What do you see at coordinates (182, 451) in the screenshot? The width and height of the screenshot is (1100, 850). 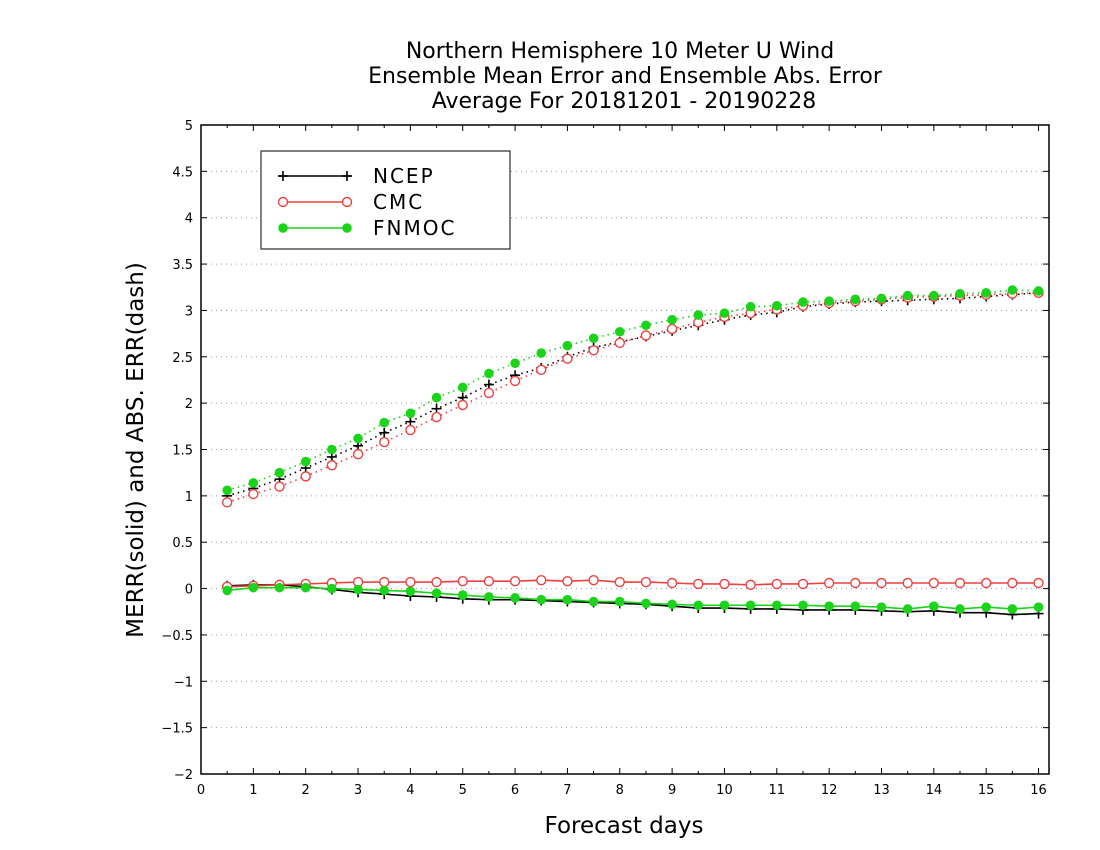 I see `y-tick-label: 1.5` at bounding box center [182, 451].